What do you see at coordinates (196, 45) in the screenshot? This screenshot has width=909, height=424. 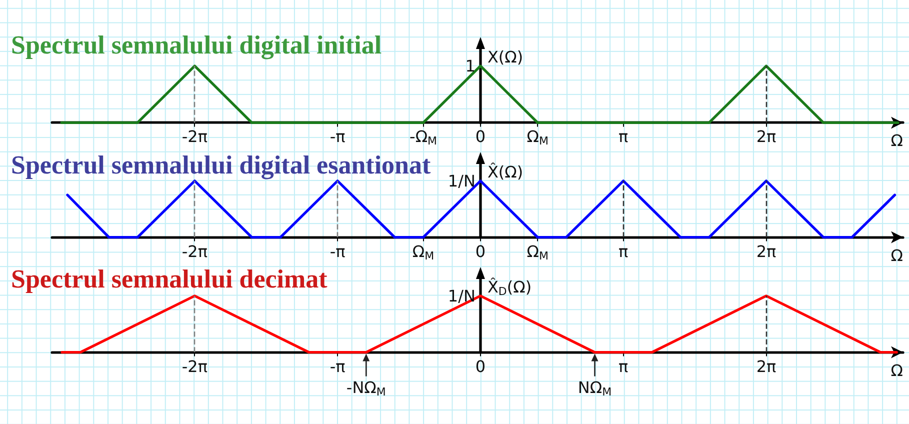 I see `chart-title: Spectrul semnalului digital initial` at bounding box center [196, 45].